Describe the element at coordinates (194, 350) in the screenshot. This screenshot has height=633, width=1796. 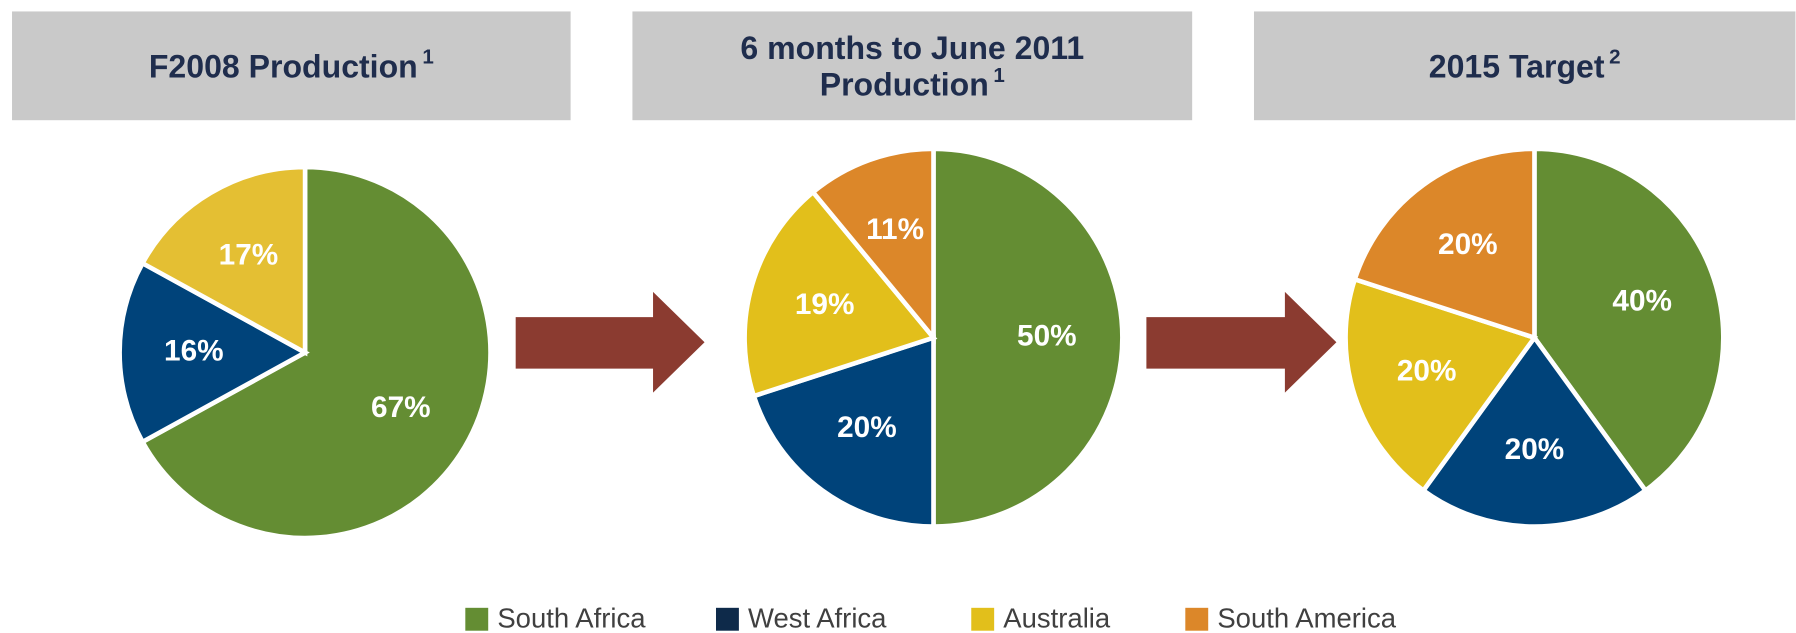
I see `slice-label: 16%` at that location.